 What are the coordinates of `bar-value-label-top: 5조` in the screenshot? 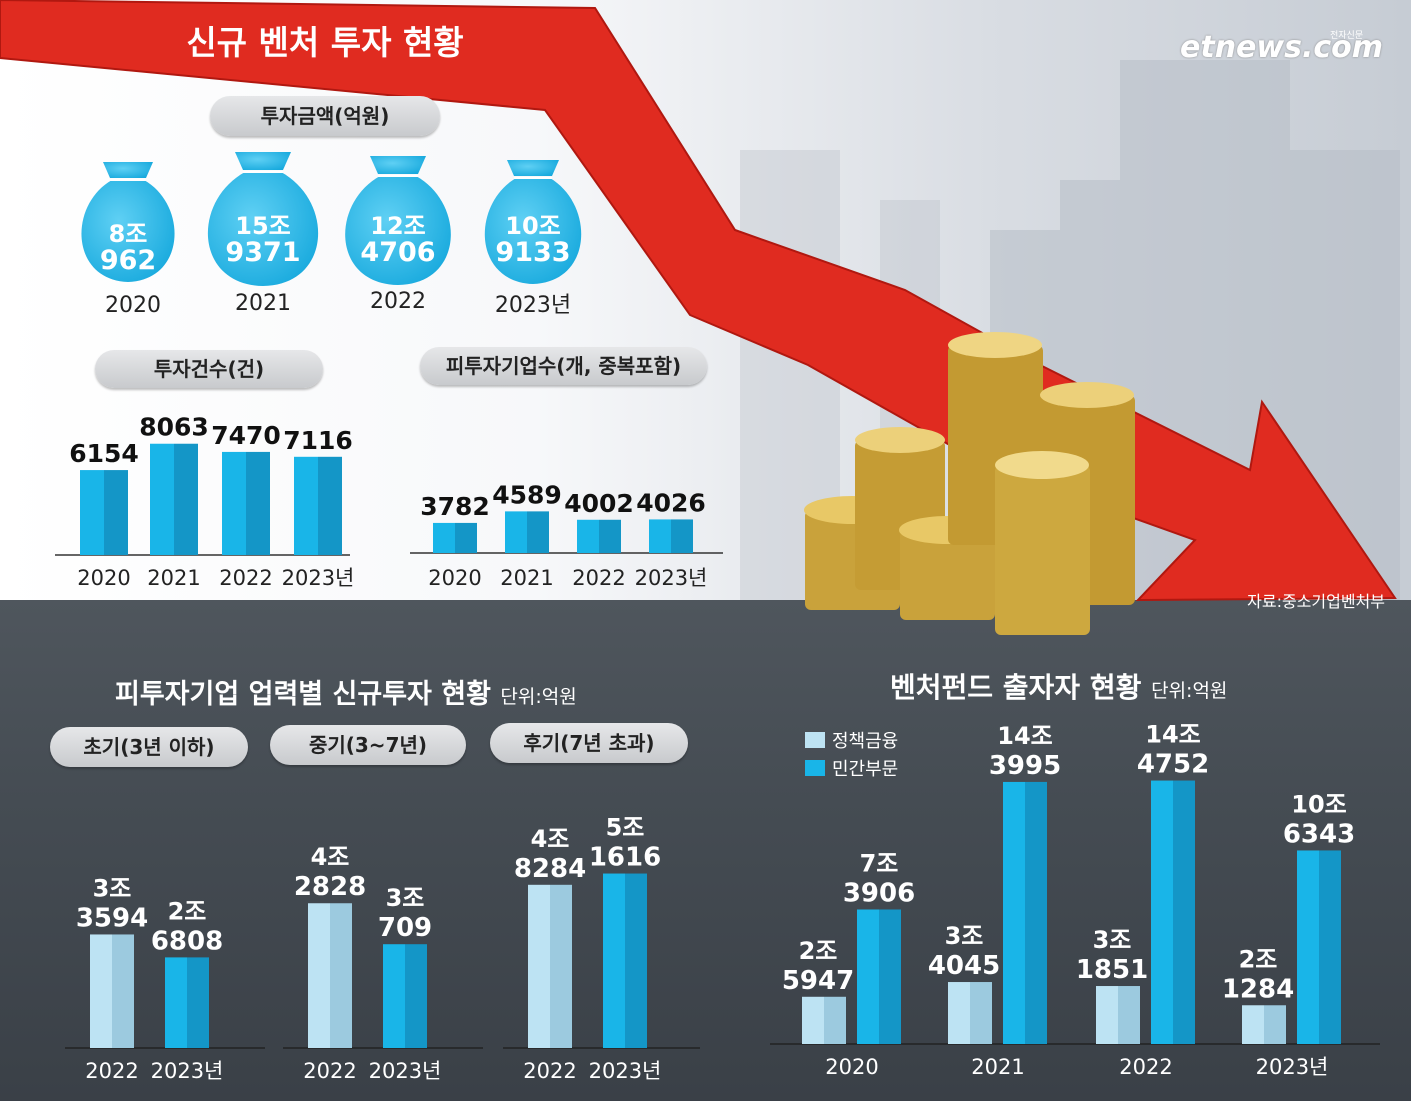 It's located at (625, 828).